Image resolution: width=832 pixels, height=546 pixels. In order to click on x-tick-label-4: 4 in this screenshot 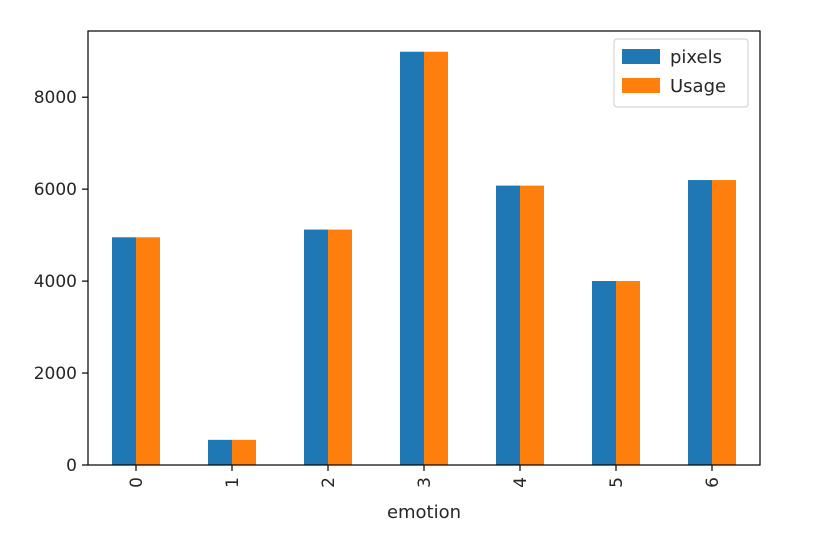, I will do `click(521, 482)`.